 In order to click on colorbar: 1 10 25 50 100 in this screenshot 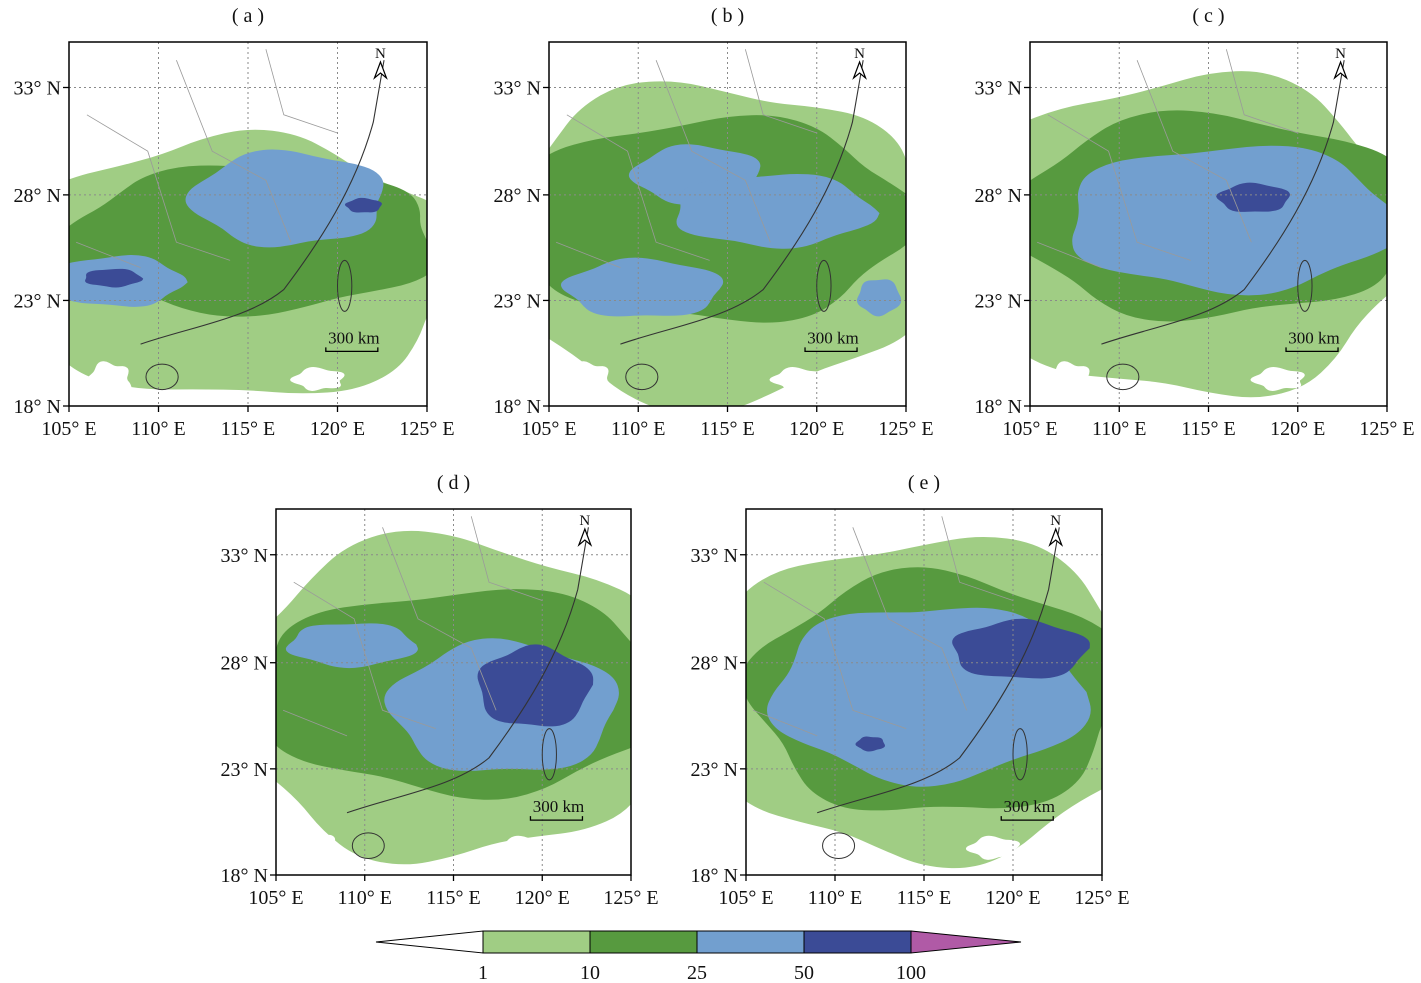, I will do `click(698, 956)`.